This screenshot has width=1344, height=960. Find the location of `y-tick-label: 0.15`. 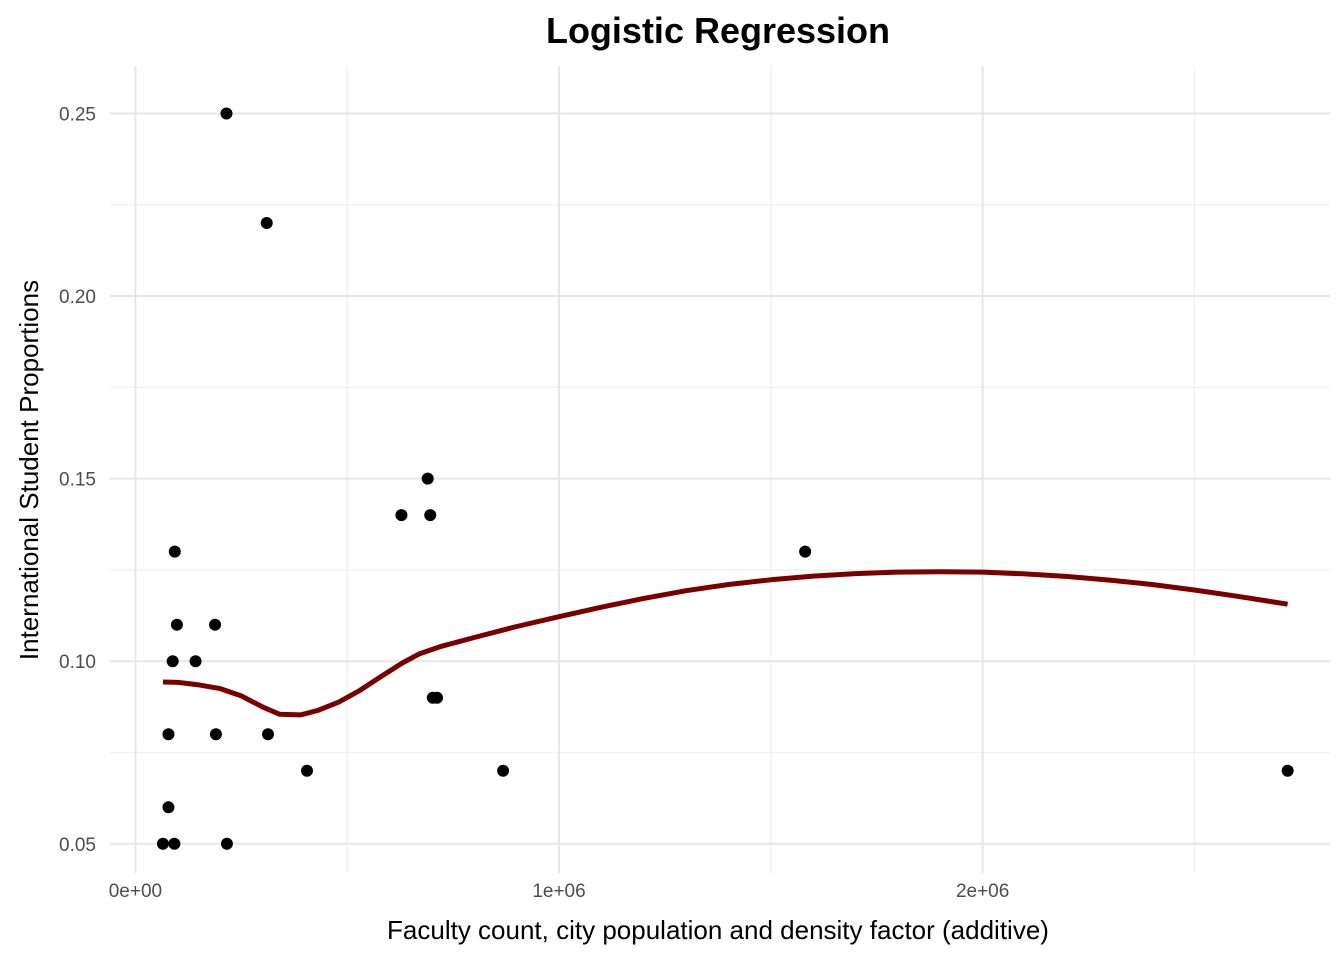

y-tick-label: 0.15 is located at coordinates (77, 480).